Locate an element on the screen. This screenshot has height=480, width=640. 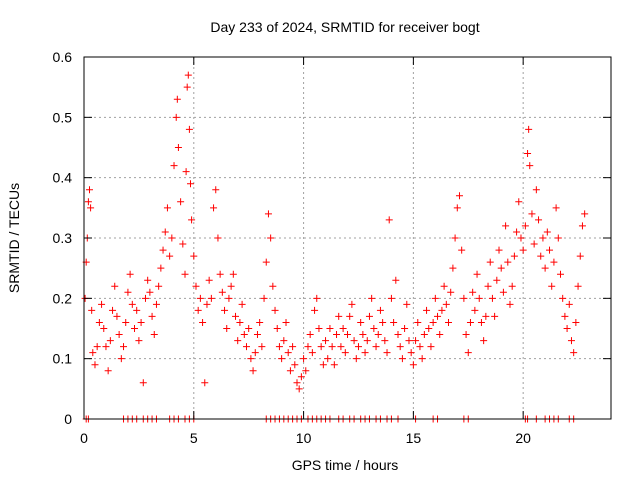
x-tick-label: 20 is located at coordinates (523, 438).